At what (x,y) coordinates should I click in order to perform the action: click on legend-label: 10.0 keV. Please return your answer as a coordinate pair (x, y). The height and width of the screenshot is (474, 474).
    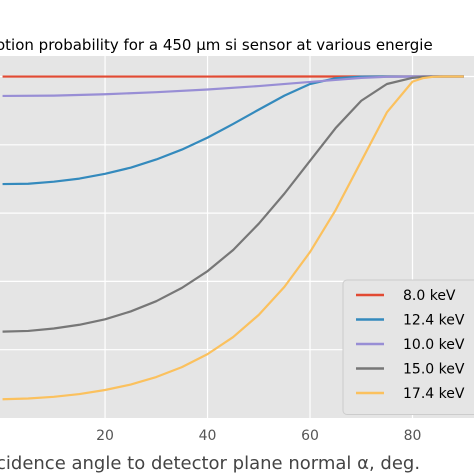
    Looking at the image, I should click on (434, 345).